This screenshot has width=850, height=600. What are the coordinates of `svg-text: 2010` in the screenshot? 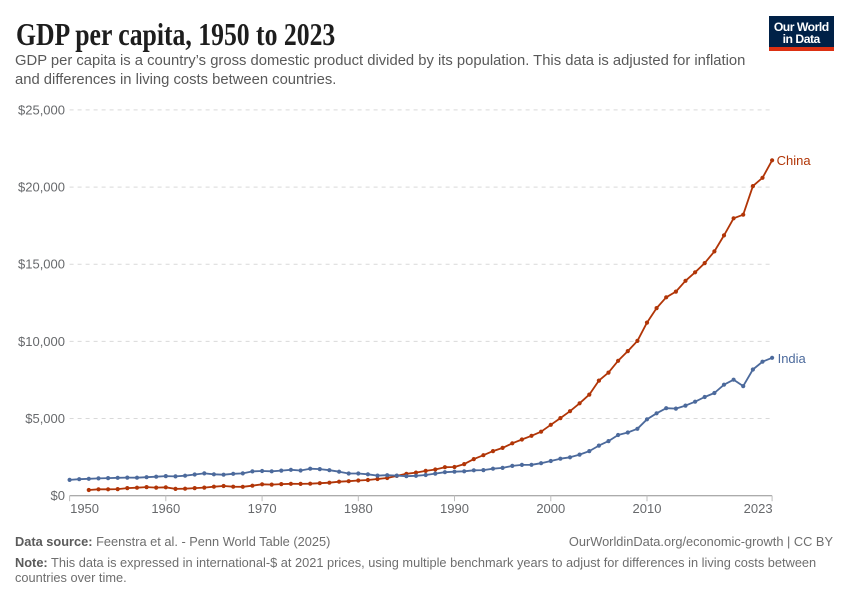 It's located at (647, 508).